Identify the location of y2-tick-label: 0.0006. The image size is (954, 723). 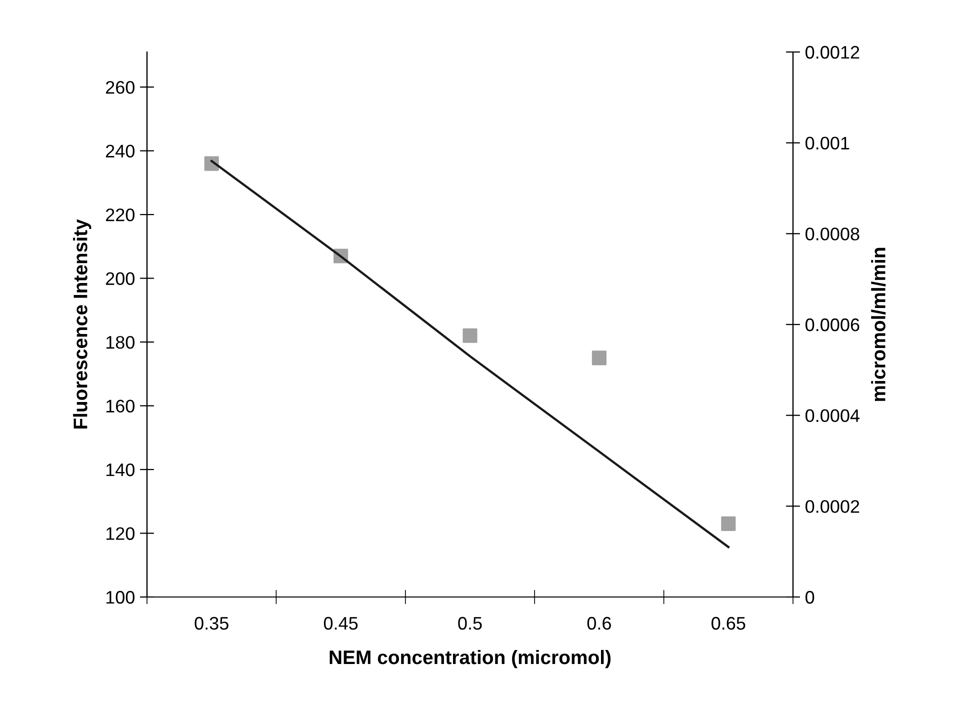
(833, 325).